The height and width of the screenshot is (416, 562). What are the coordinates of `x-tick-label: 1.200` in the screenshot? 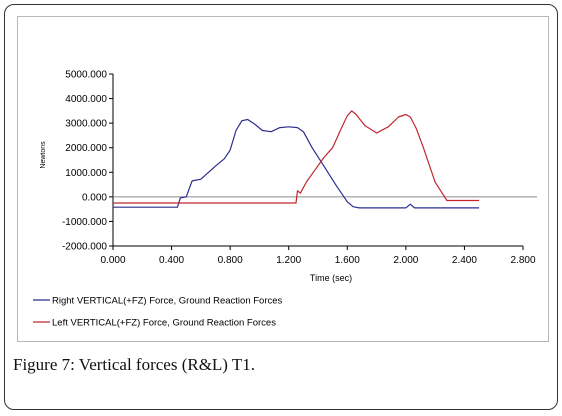 It's located at (288, 260).